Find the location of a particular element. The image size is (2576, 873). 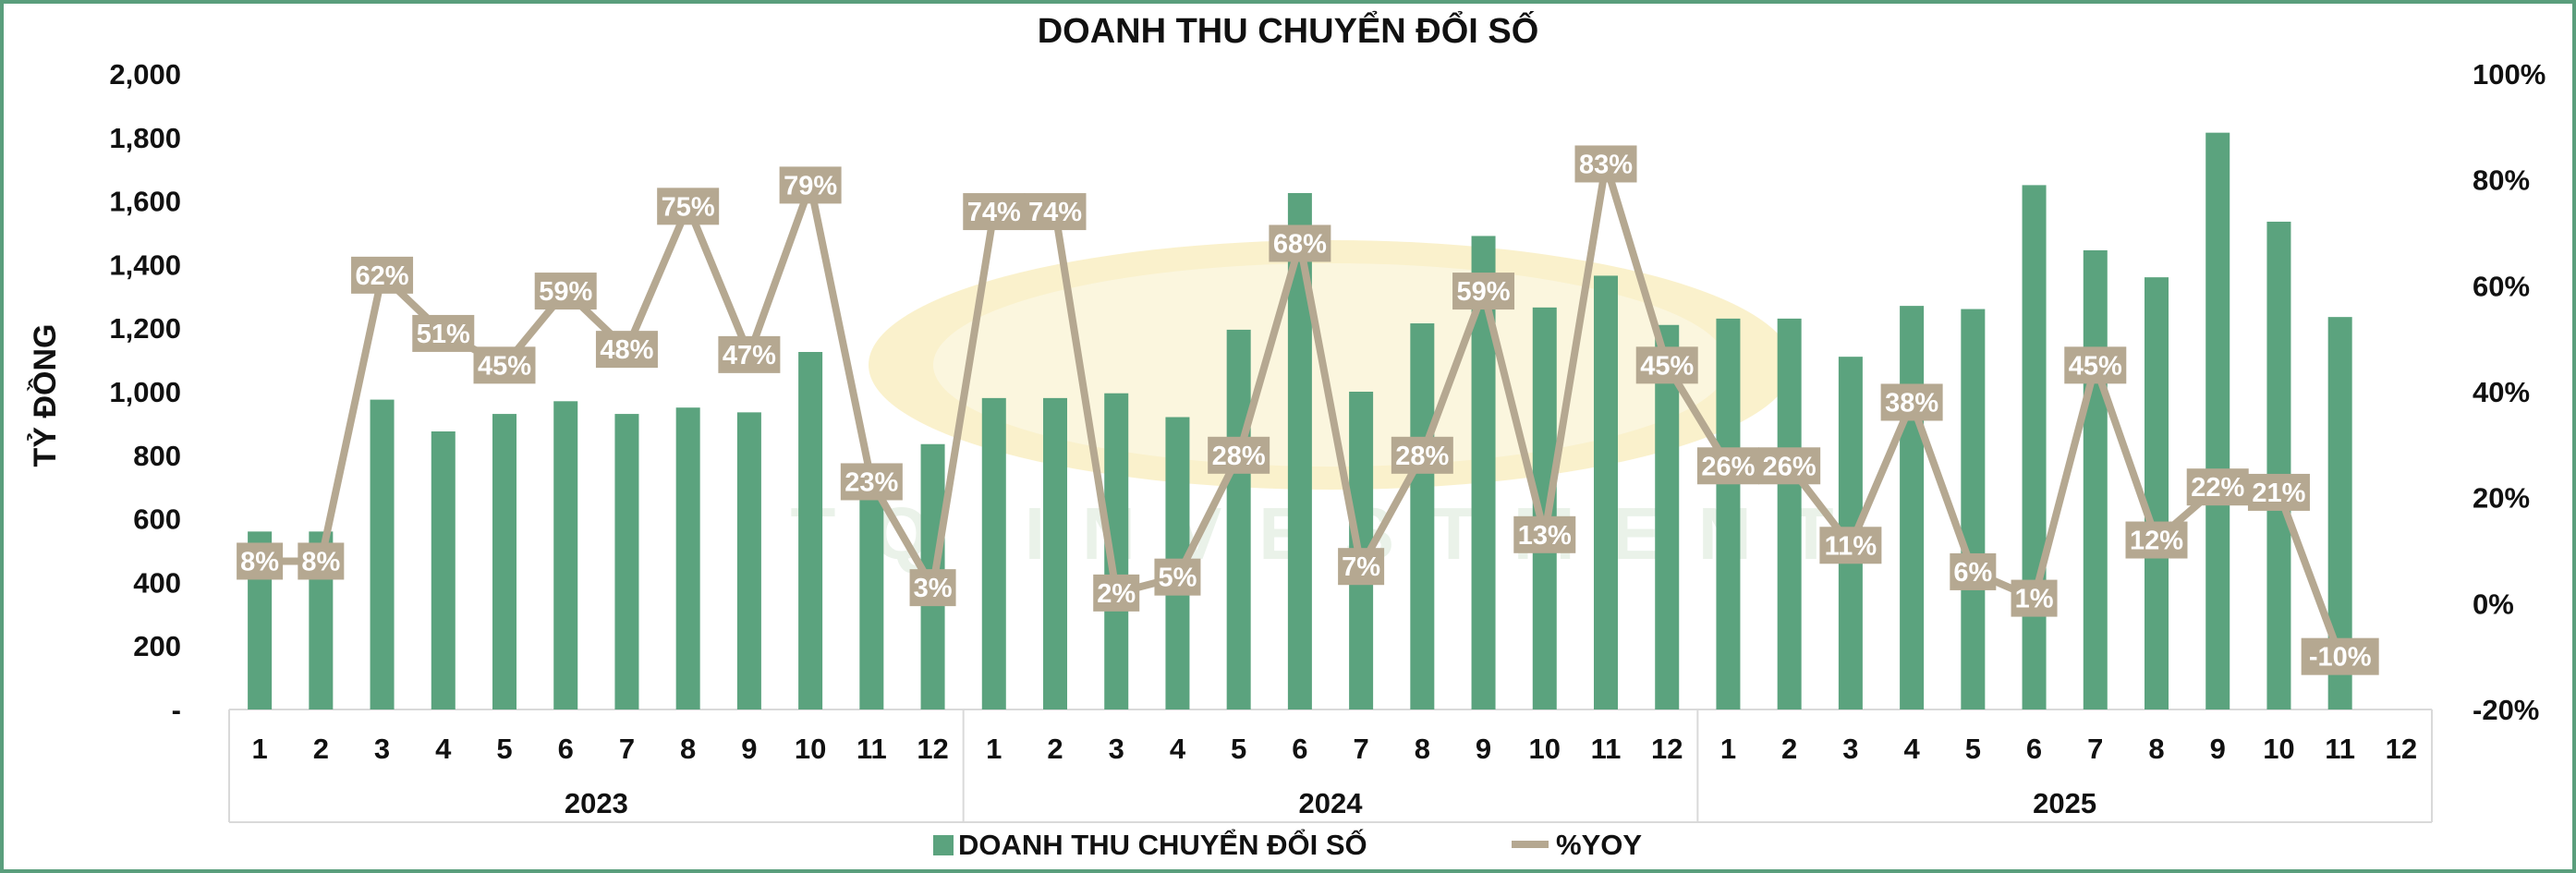

data-label: 68% is located at coordinates (1300, 244).